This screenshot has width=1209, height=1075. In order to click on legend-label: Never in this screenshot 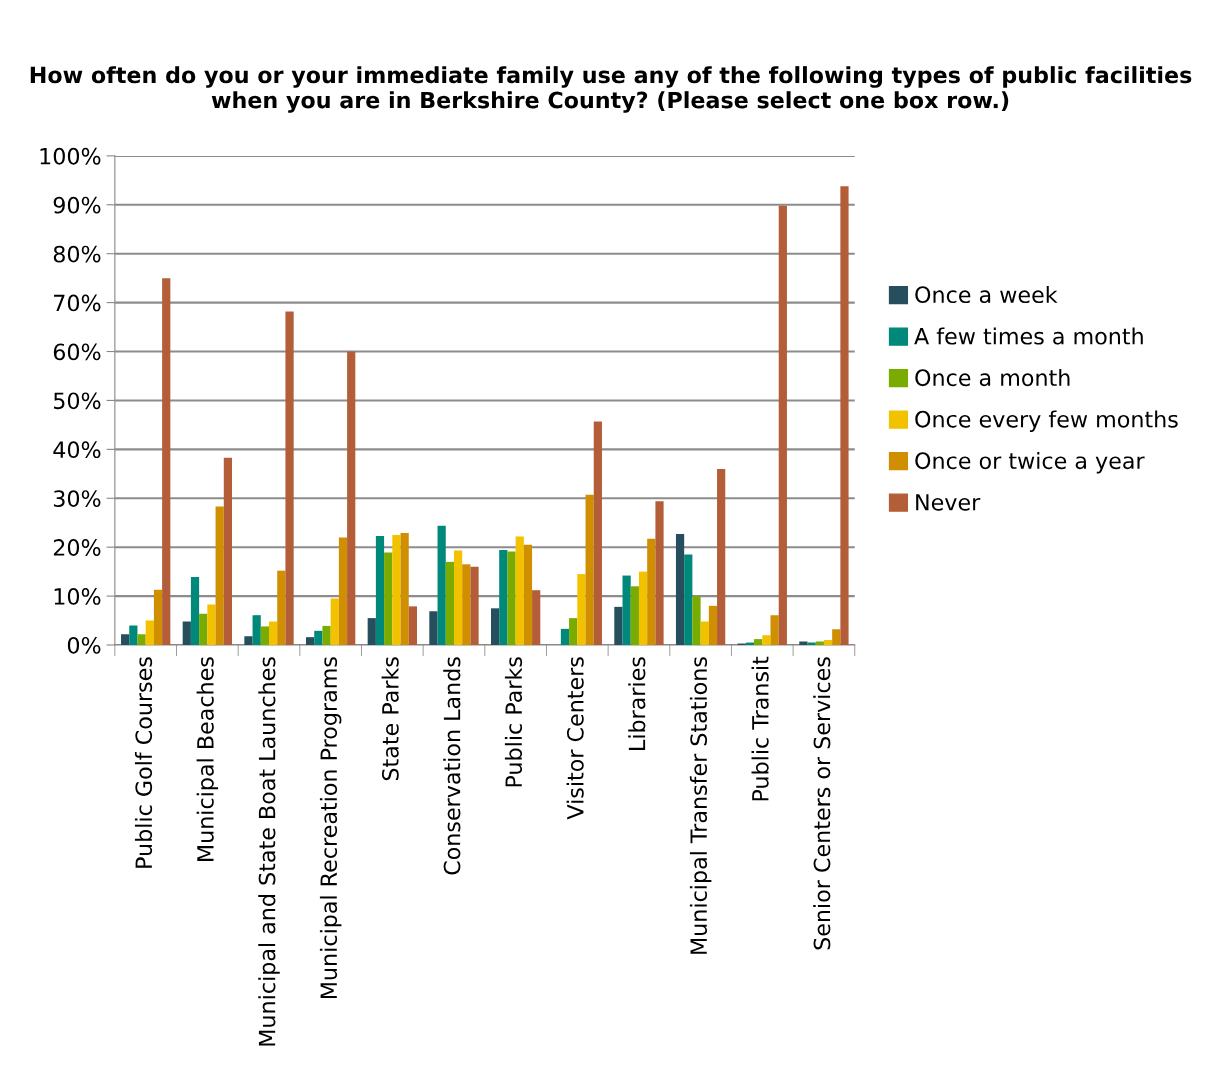, I will do `click(948, 502)`.